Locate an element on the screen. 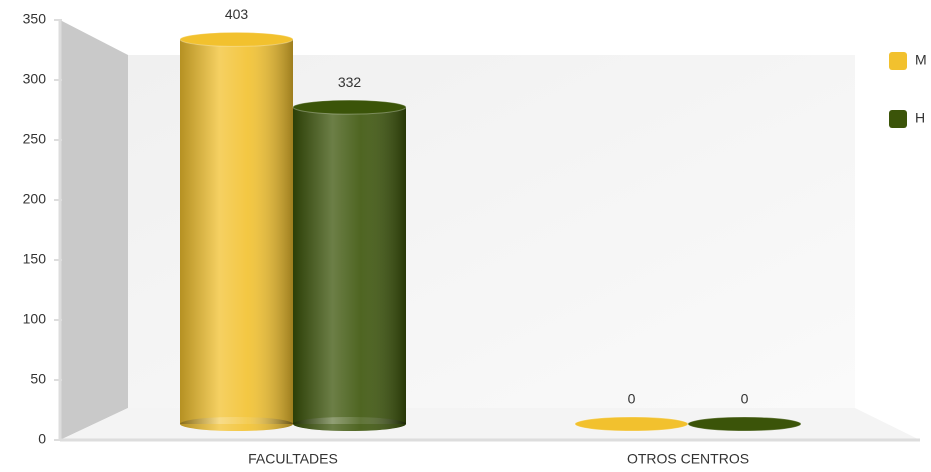  legend-label: H is located at coordinates (920, 118).